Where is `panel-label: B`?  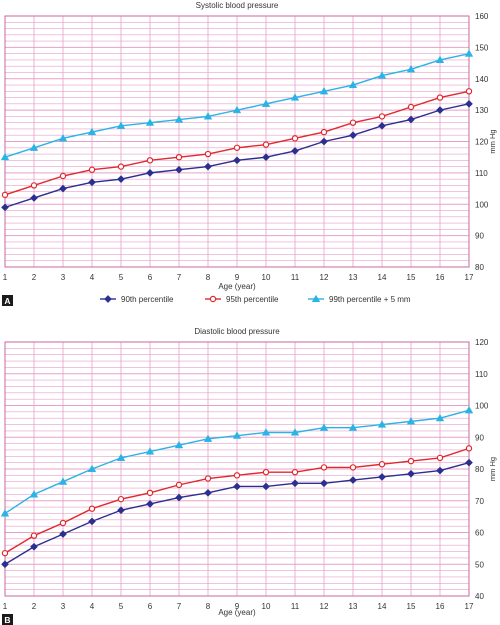
panel-label: B is located at coordinates (7, 619).